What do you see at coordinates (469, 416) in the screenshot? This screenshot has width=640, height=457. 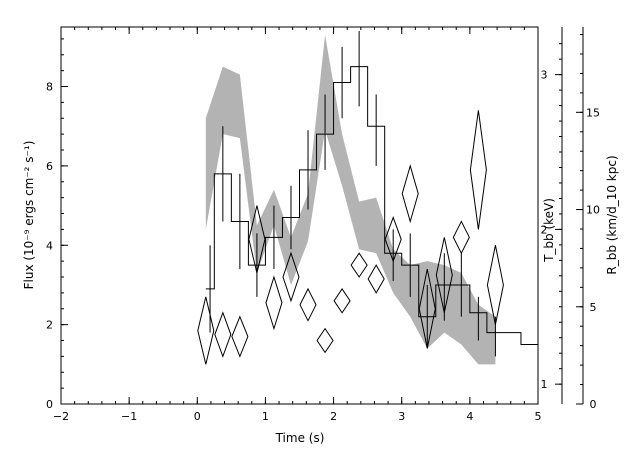 I see `x-tick-label: 4` at bounding box center [469, 416].